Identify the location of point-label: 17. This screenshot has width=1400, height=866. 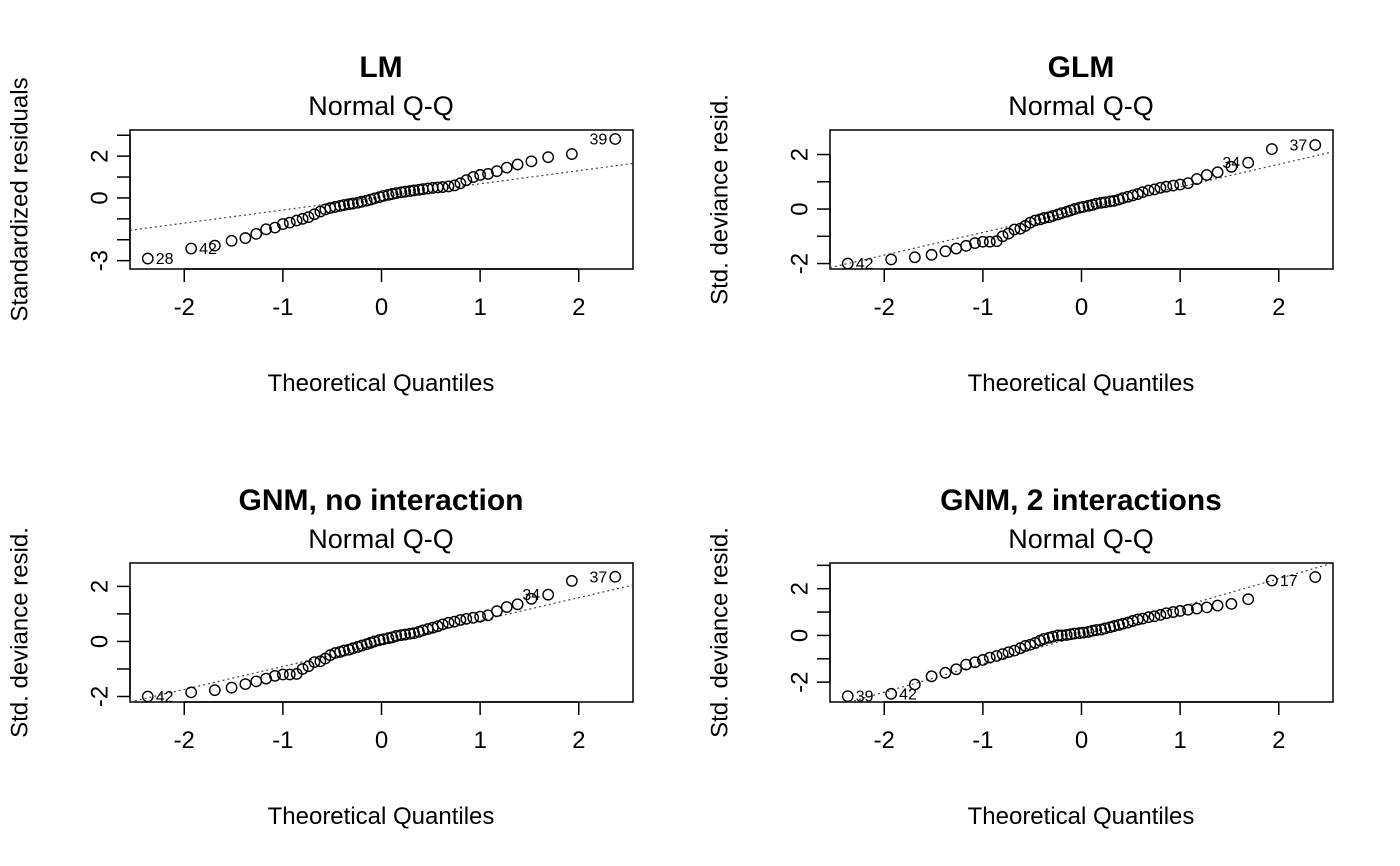
(1289, 581).